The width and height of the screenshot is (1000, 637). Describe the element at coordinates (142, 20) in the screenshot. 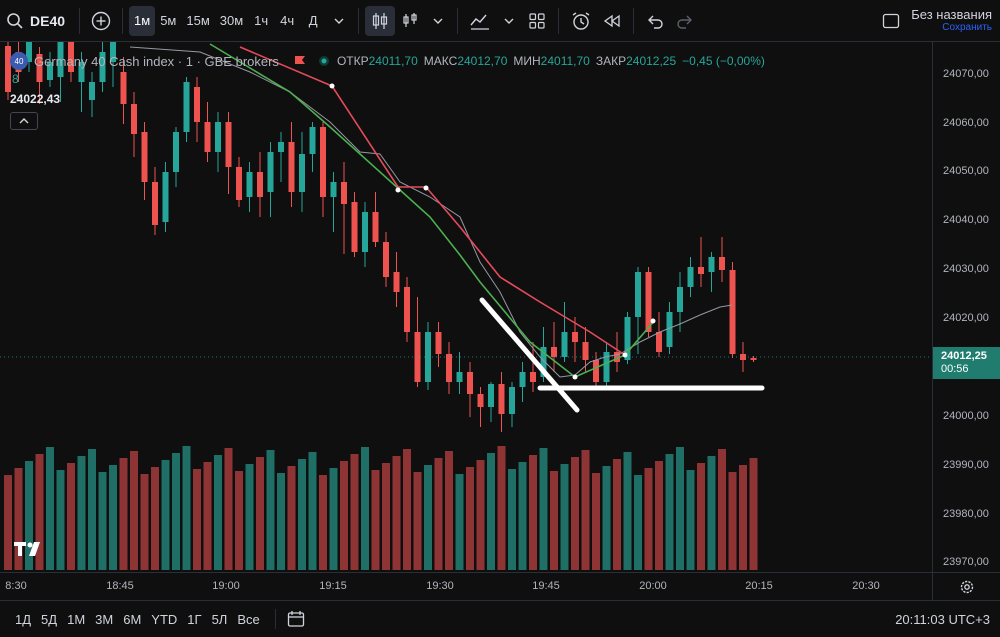

I see `interval-1m: 1м` at that location.